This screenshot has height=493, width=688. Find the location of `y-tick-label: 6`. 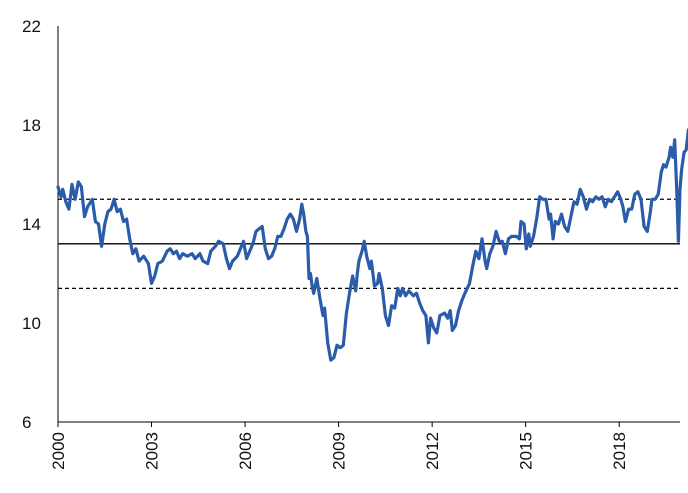

y-tick-label: 6 is located at coordinates (26, 422).